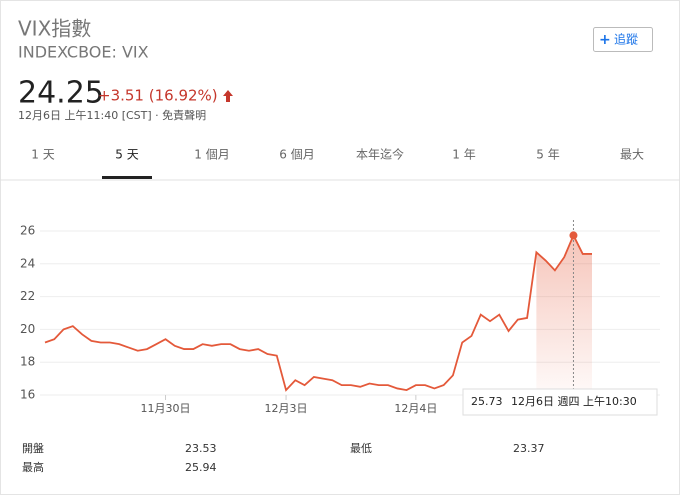 The height and width of the screenshot is (495, 680). What do you see at coordinates (42, 155) in the screenshot?
I see `tab: 1 天` at bounding box center [42, 155].